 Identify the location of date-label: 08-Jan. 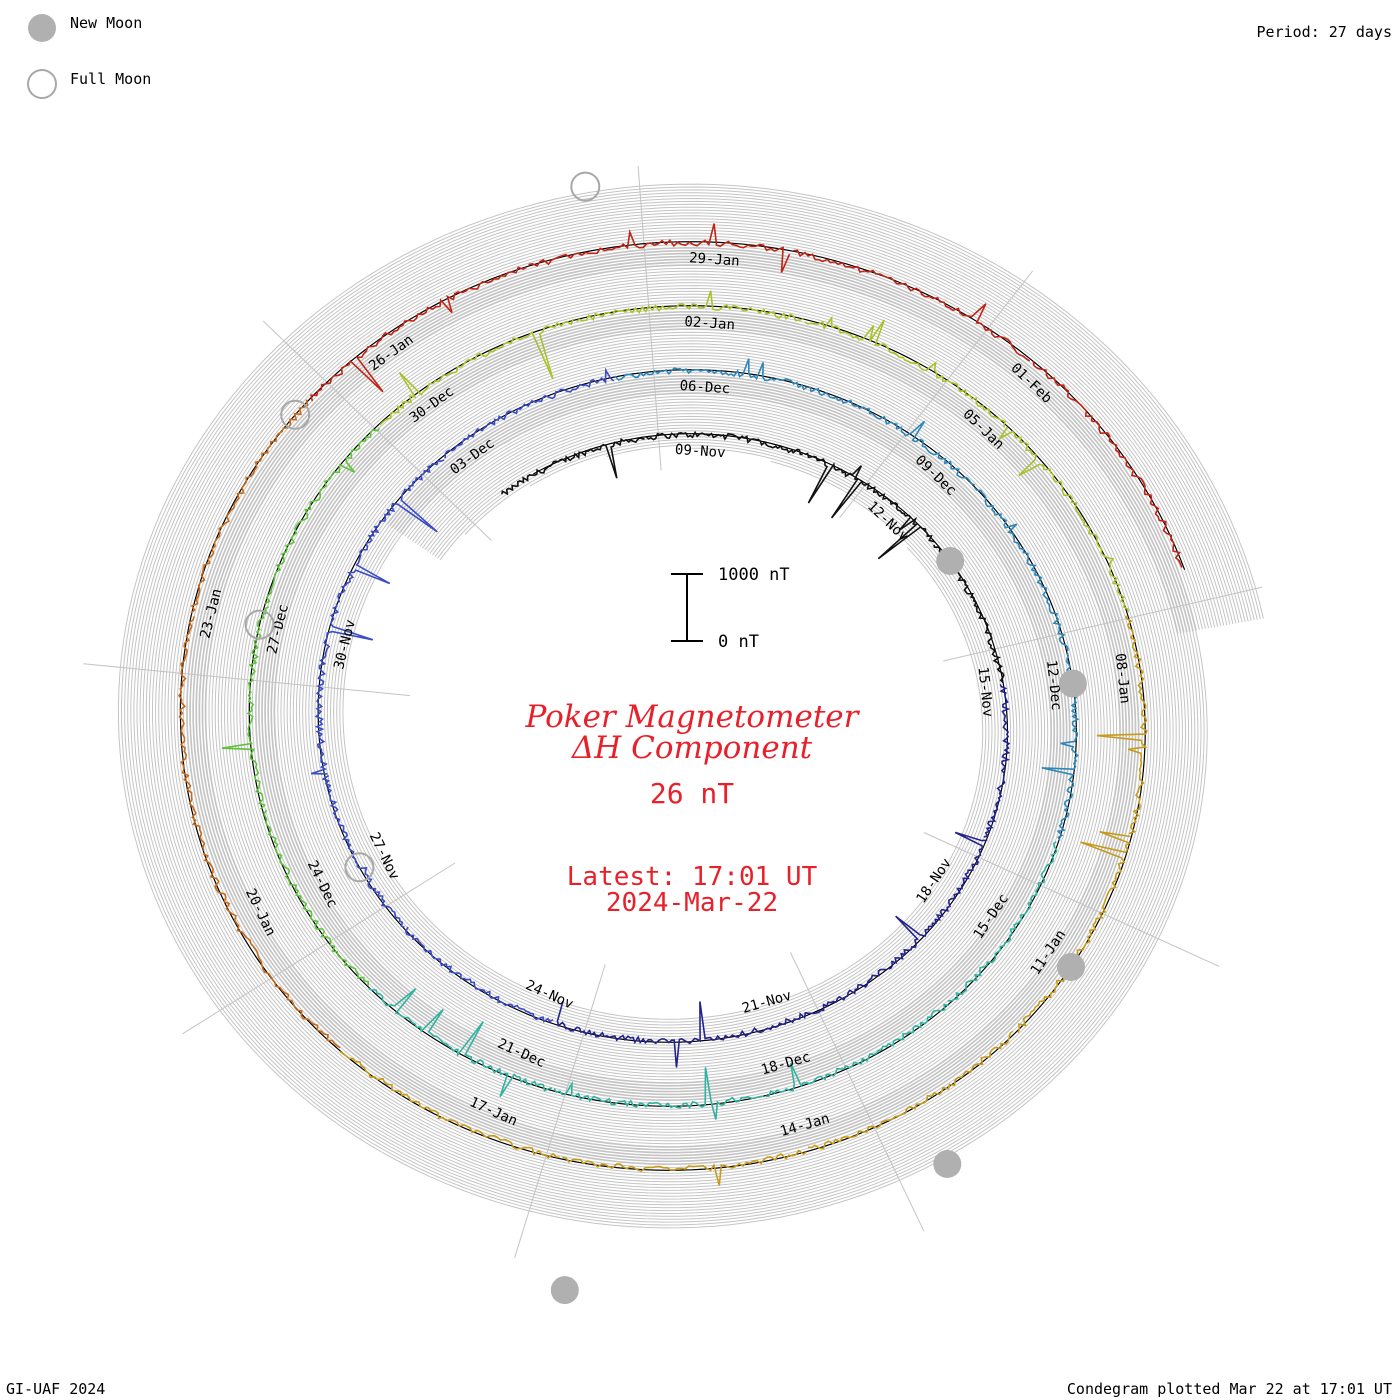
(1122, 678).